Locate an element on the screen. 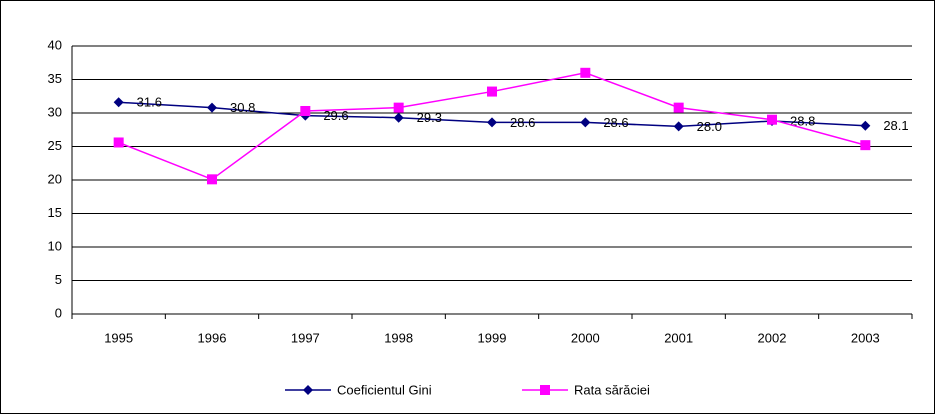  data-label: 28.0 is located at coordinates (709, 126).